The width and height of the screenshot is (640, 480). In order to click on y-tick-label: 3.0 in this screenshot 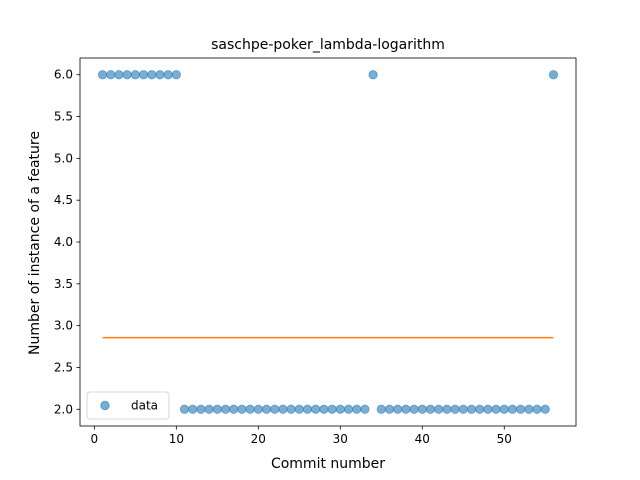, I will do `click(63, 326)`.